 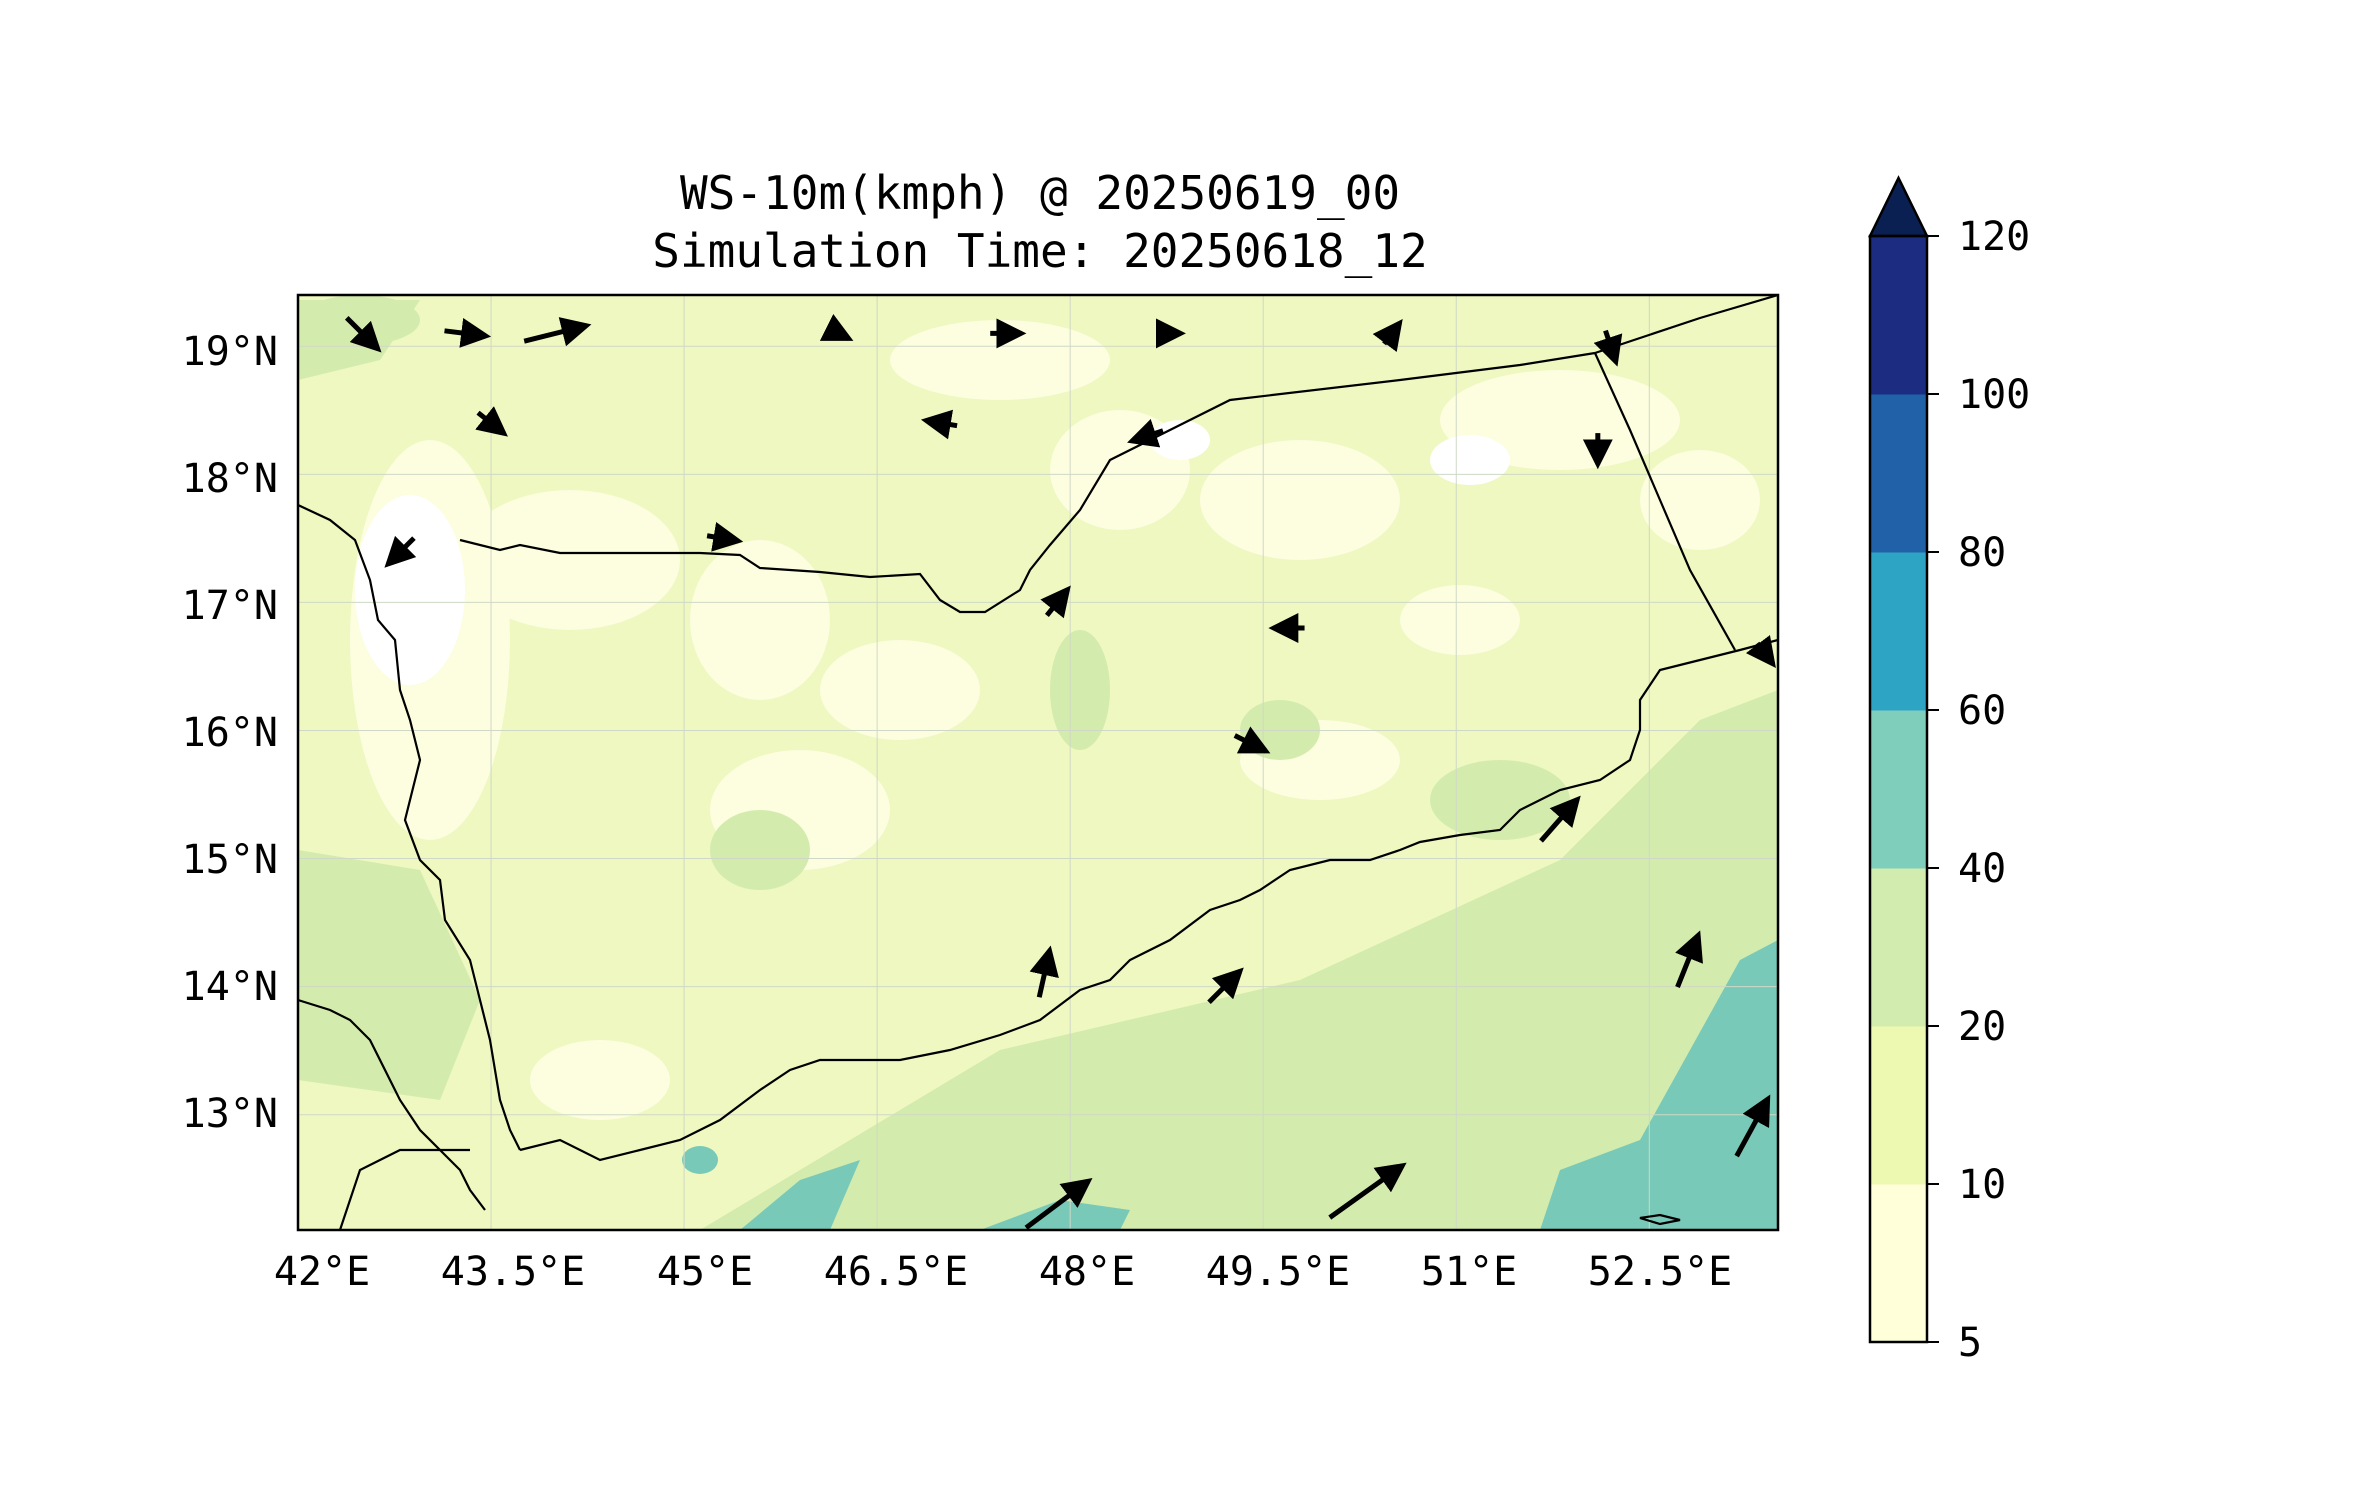 I want to click on socotra-island-coast, so click(x=1660, y=1219).